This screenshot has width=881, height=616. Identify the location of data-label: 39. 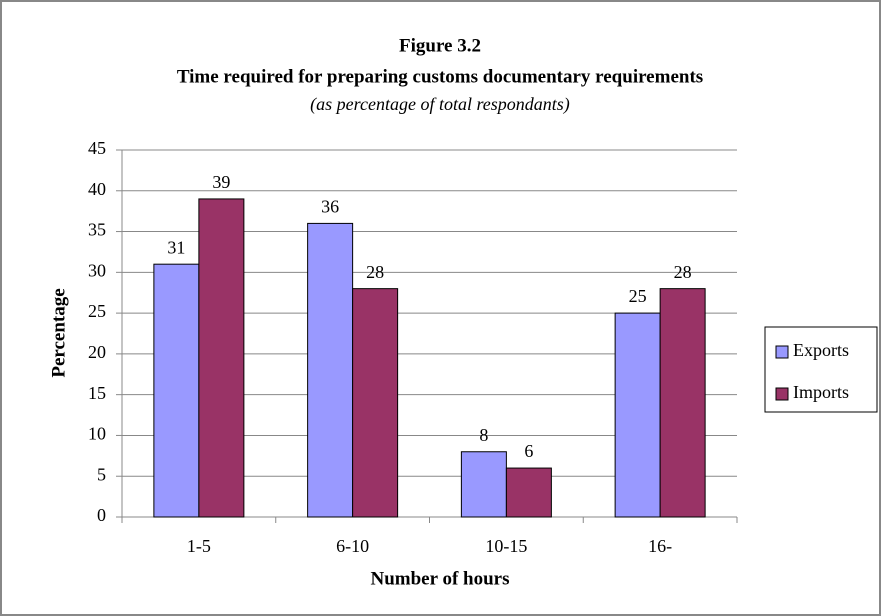
(221, 182).